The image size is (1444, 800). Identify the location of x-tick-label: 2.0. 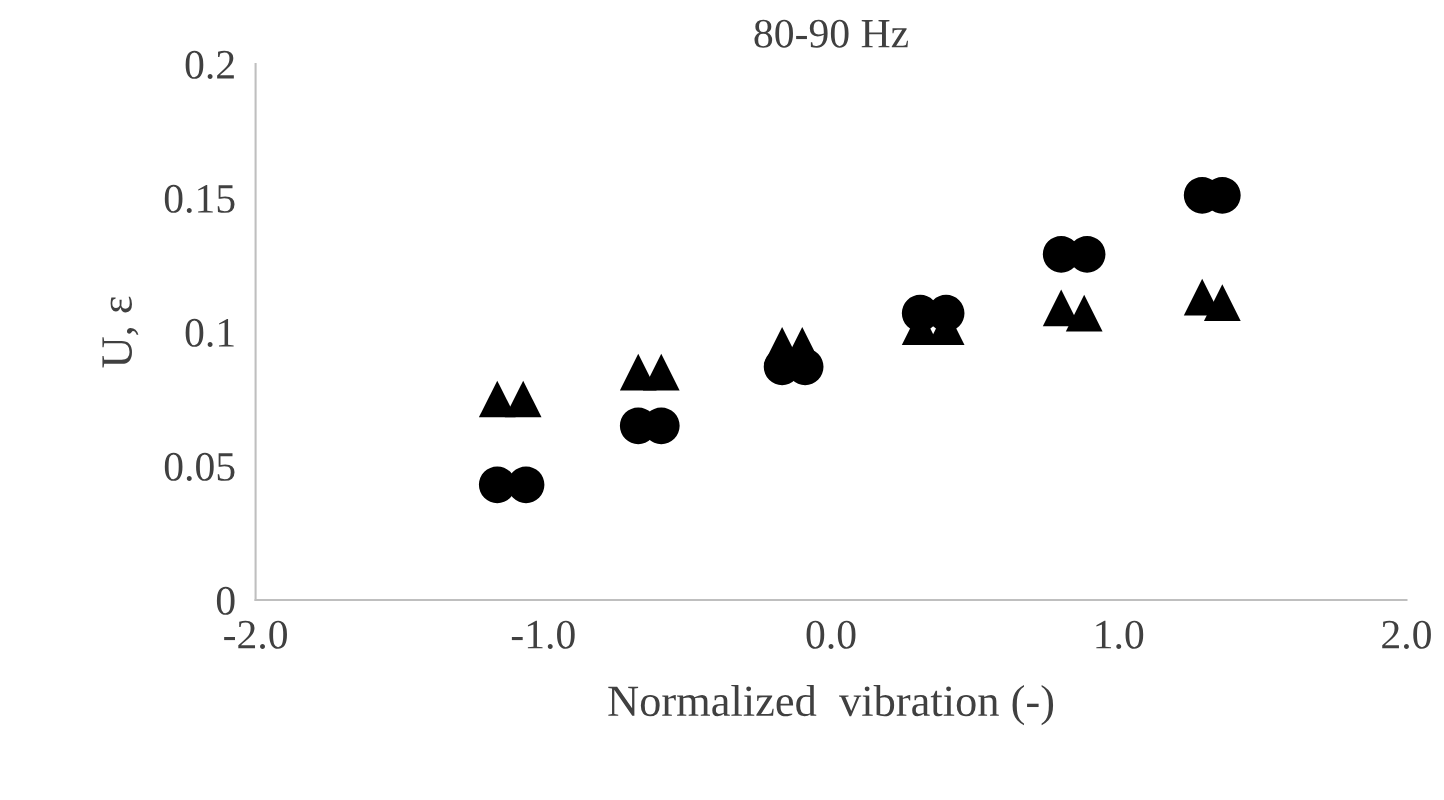
(1406, 634).